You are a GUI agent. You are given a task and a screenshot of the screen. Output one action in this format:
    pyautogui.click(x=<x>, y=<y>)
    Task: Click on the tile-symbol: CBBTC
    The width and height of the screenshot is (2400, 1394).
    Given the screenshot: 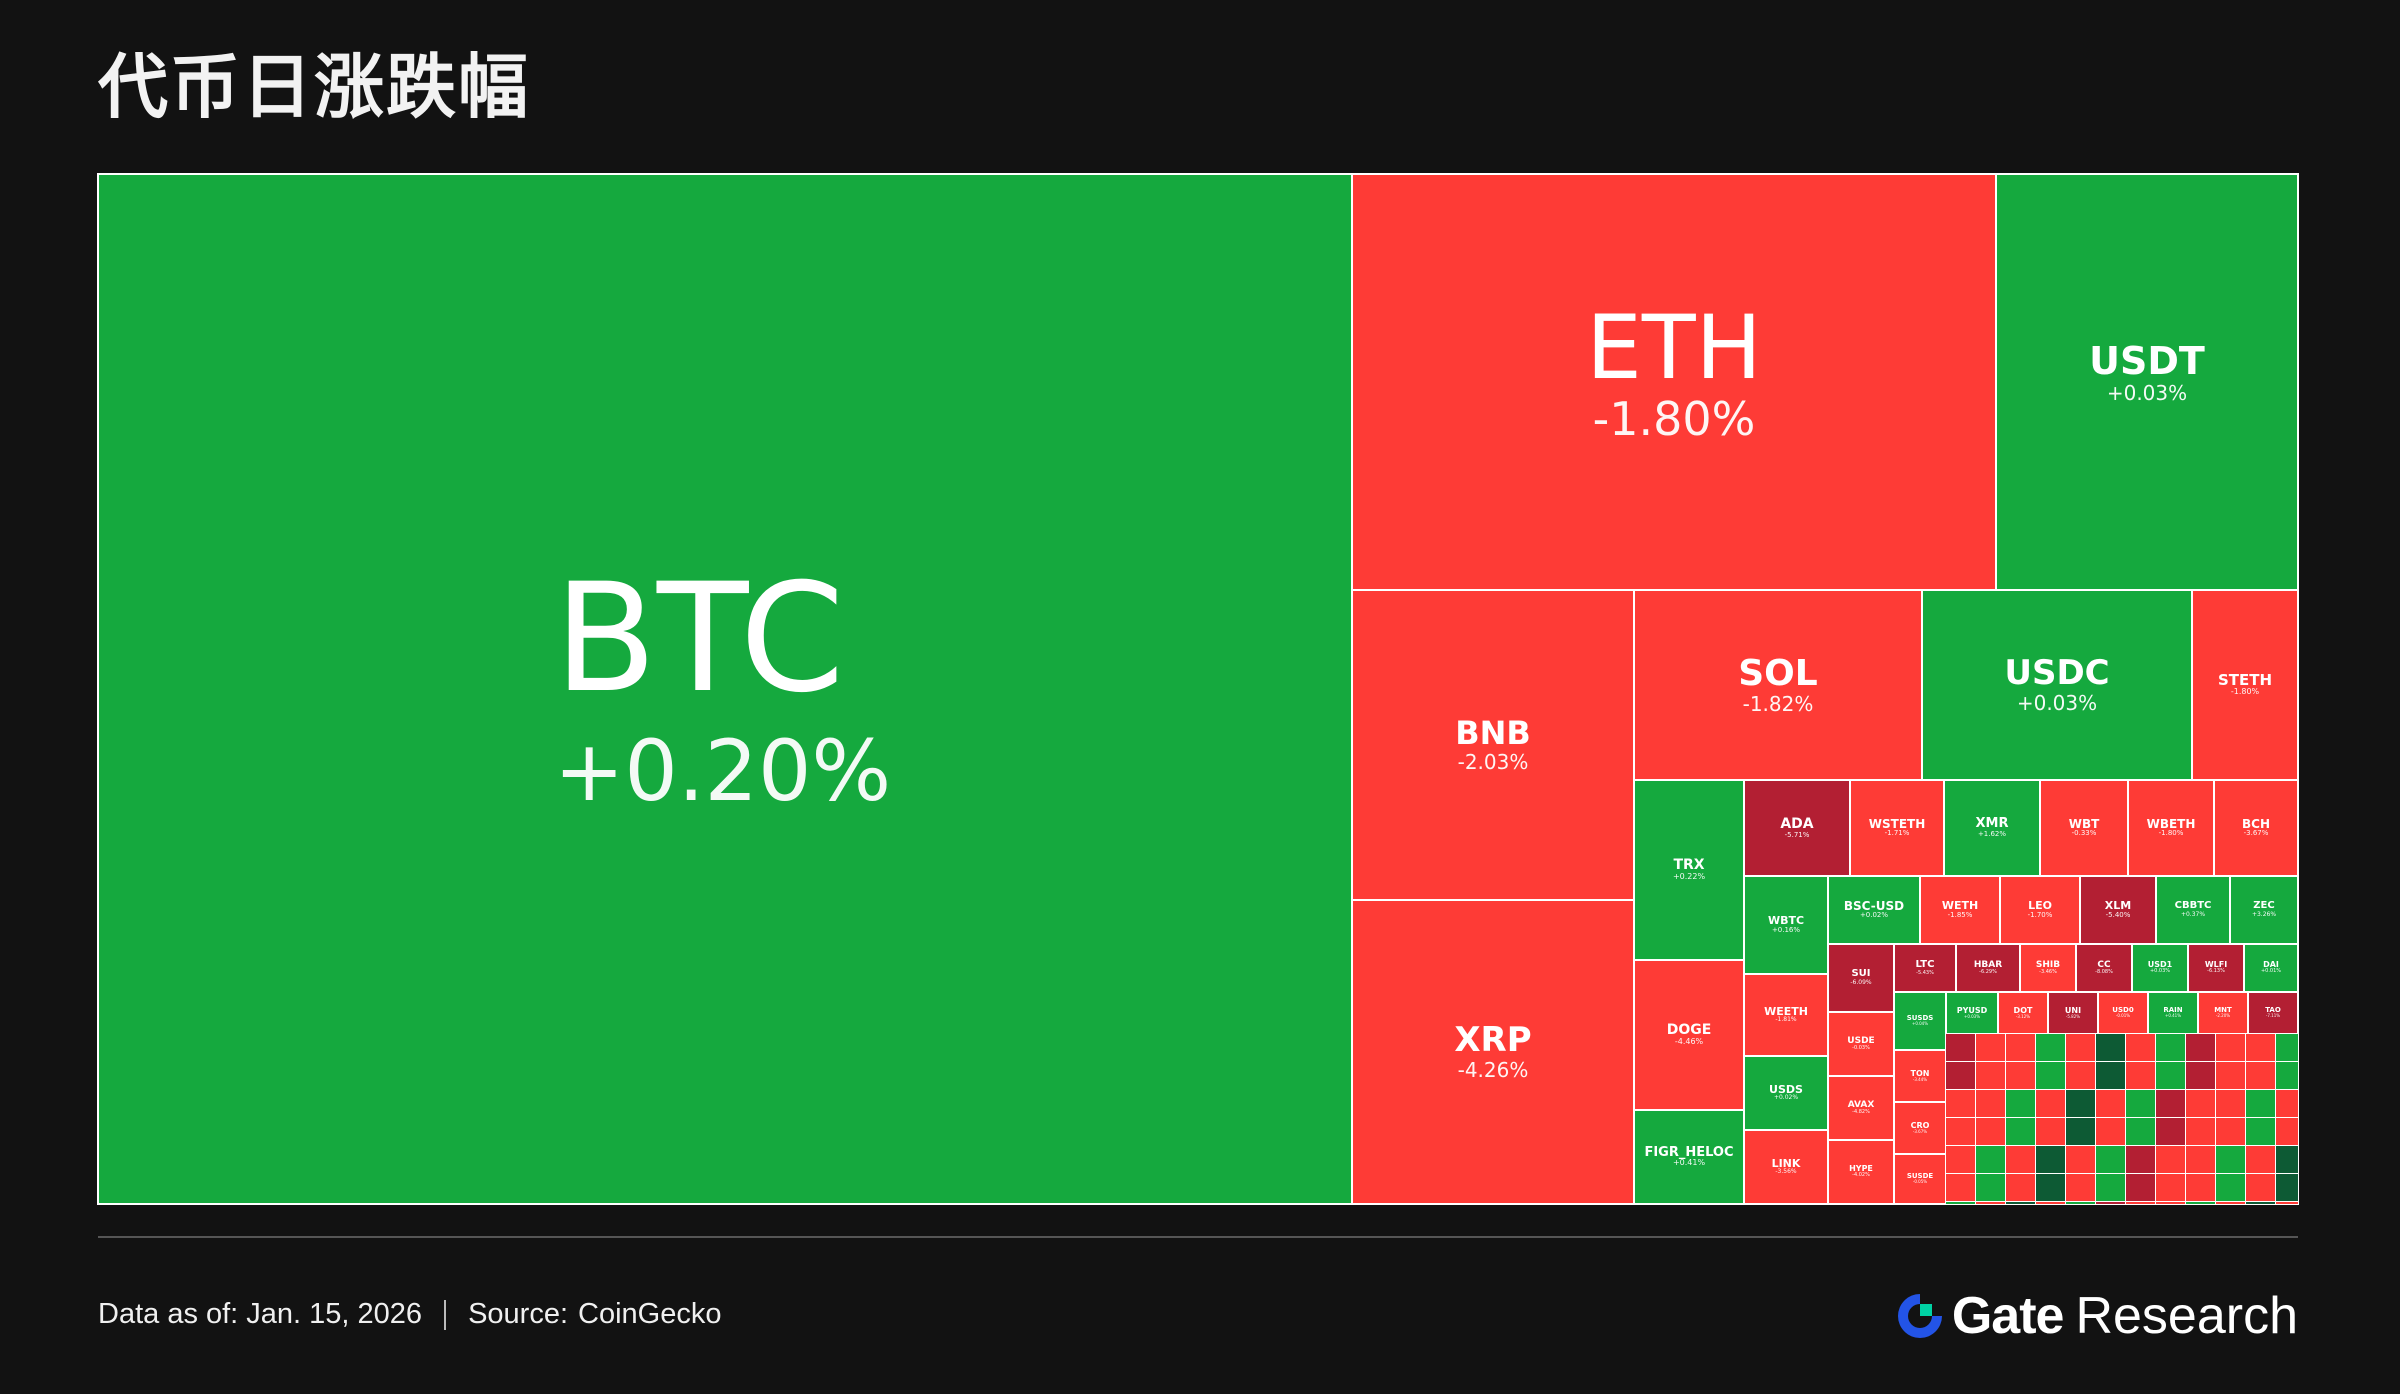 What is the action you would take?
    pyautogui.click(x=2193, y=906)
    